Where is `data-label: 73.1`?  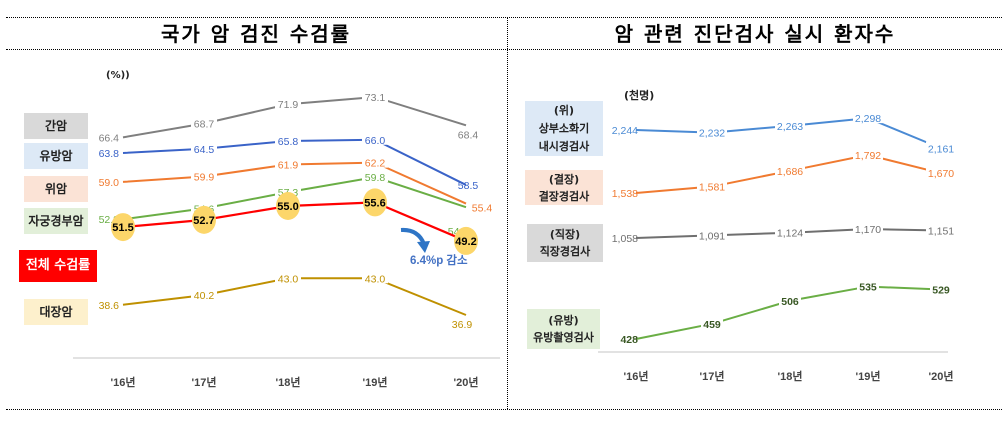 data-label: 73.1 is located at coordinates (375, 98).